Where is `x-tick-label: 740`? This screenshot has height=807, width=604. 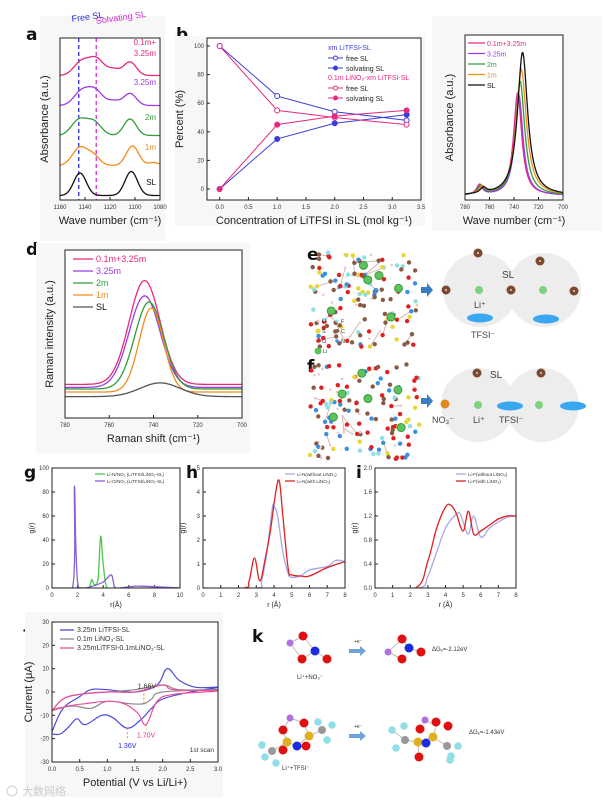
x-tick-label: 740 is located at coordinates (514, 208).